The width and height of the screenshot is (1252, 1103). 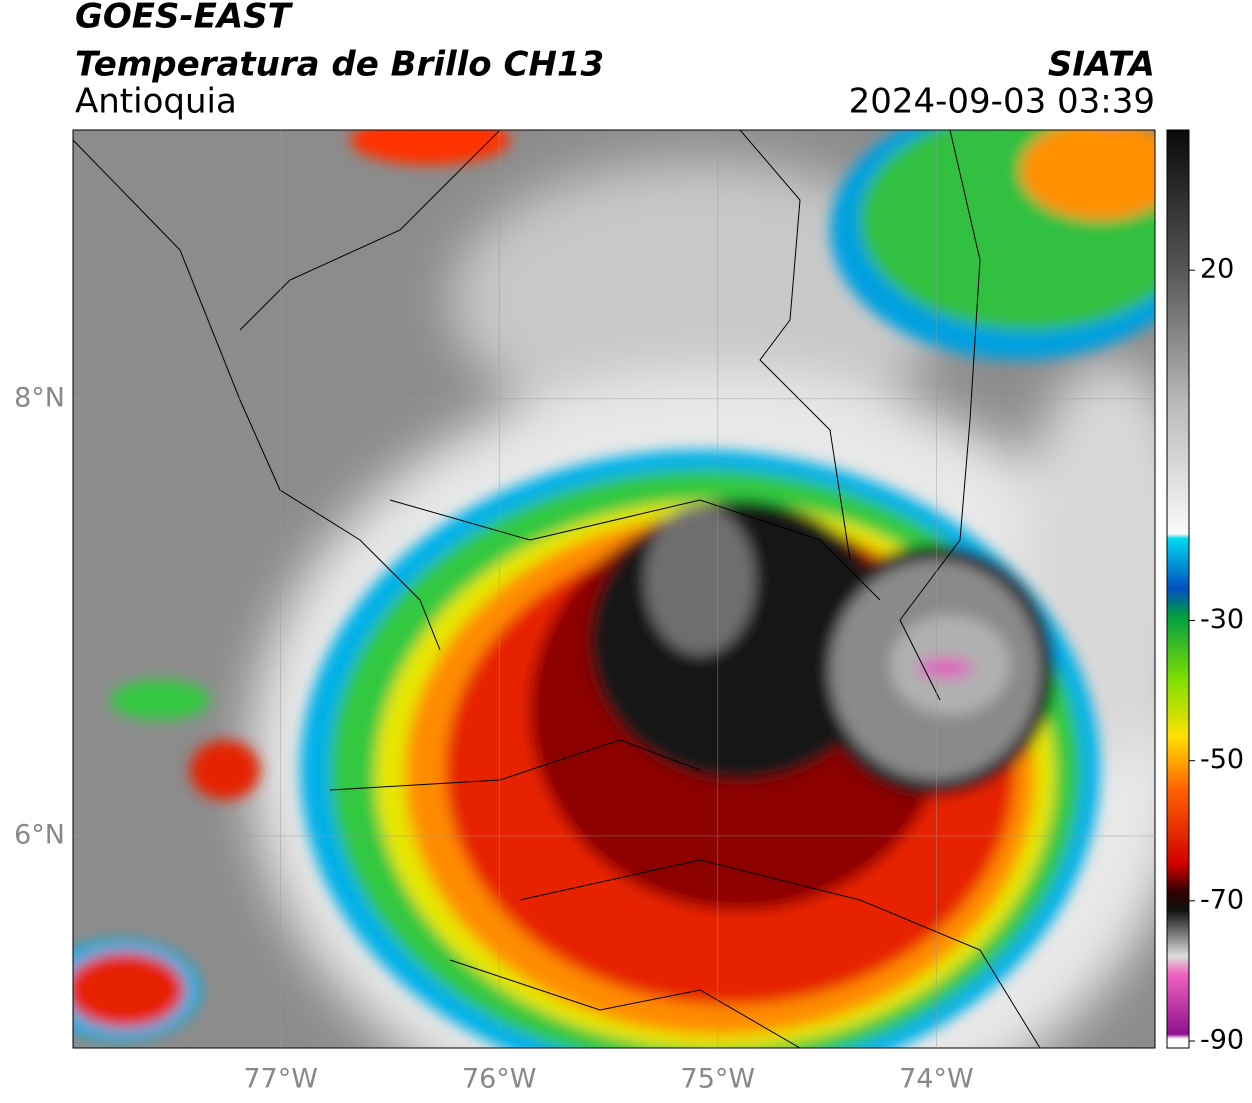 What do you see at coordinates (1222, 899) in the screenshot?
I see `colorbar-tick-label: -70` at bounding box center [1222, 899].